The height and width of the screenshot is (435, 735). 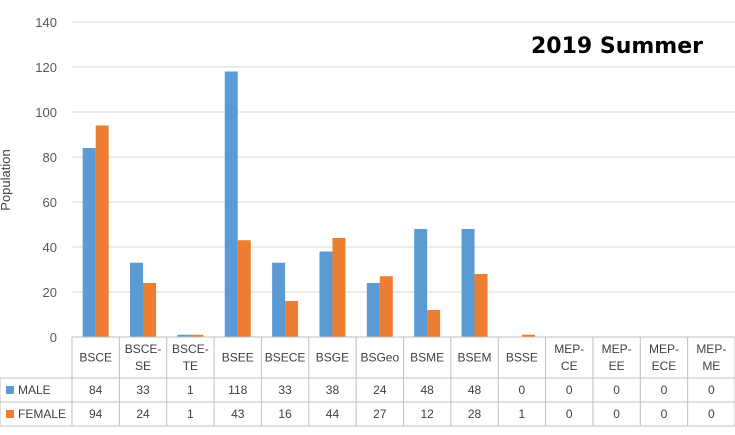 What do you see at coordinates (96, 414) in the screenshot?
I see `table-cell-value: 94` at bounding box center [96, 414].